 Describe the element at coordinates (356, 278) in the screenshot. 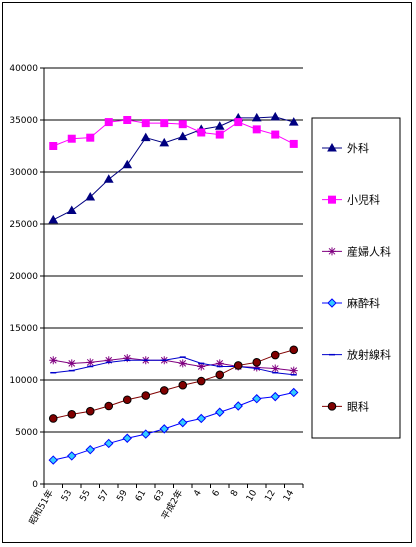

I see `legend-box` at that location.